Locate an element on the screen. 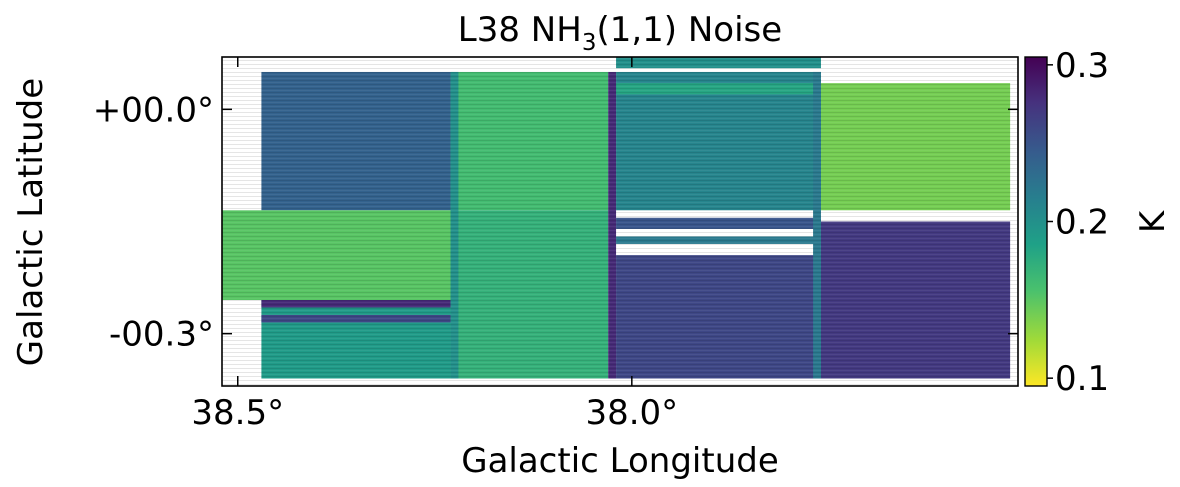 The width and height of the screenshot is (1180, 487). y-tick-label: -00.3° is located at coordinates (161, 335).